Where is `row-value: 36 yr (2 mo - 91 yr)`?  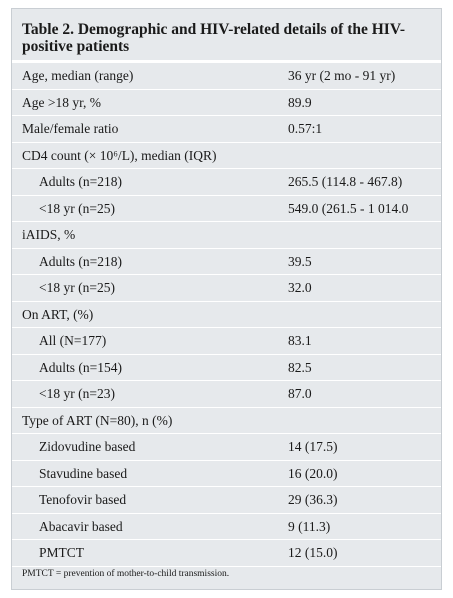
row-value: 36 yr (2 mo - 91 yr) is located at coordinates (342, 75).